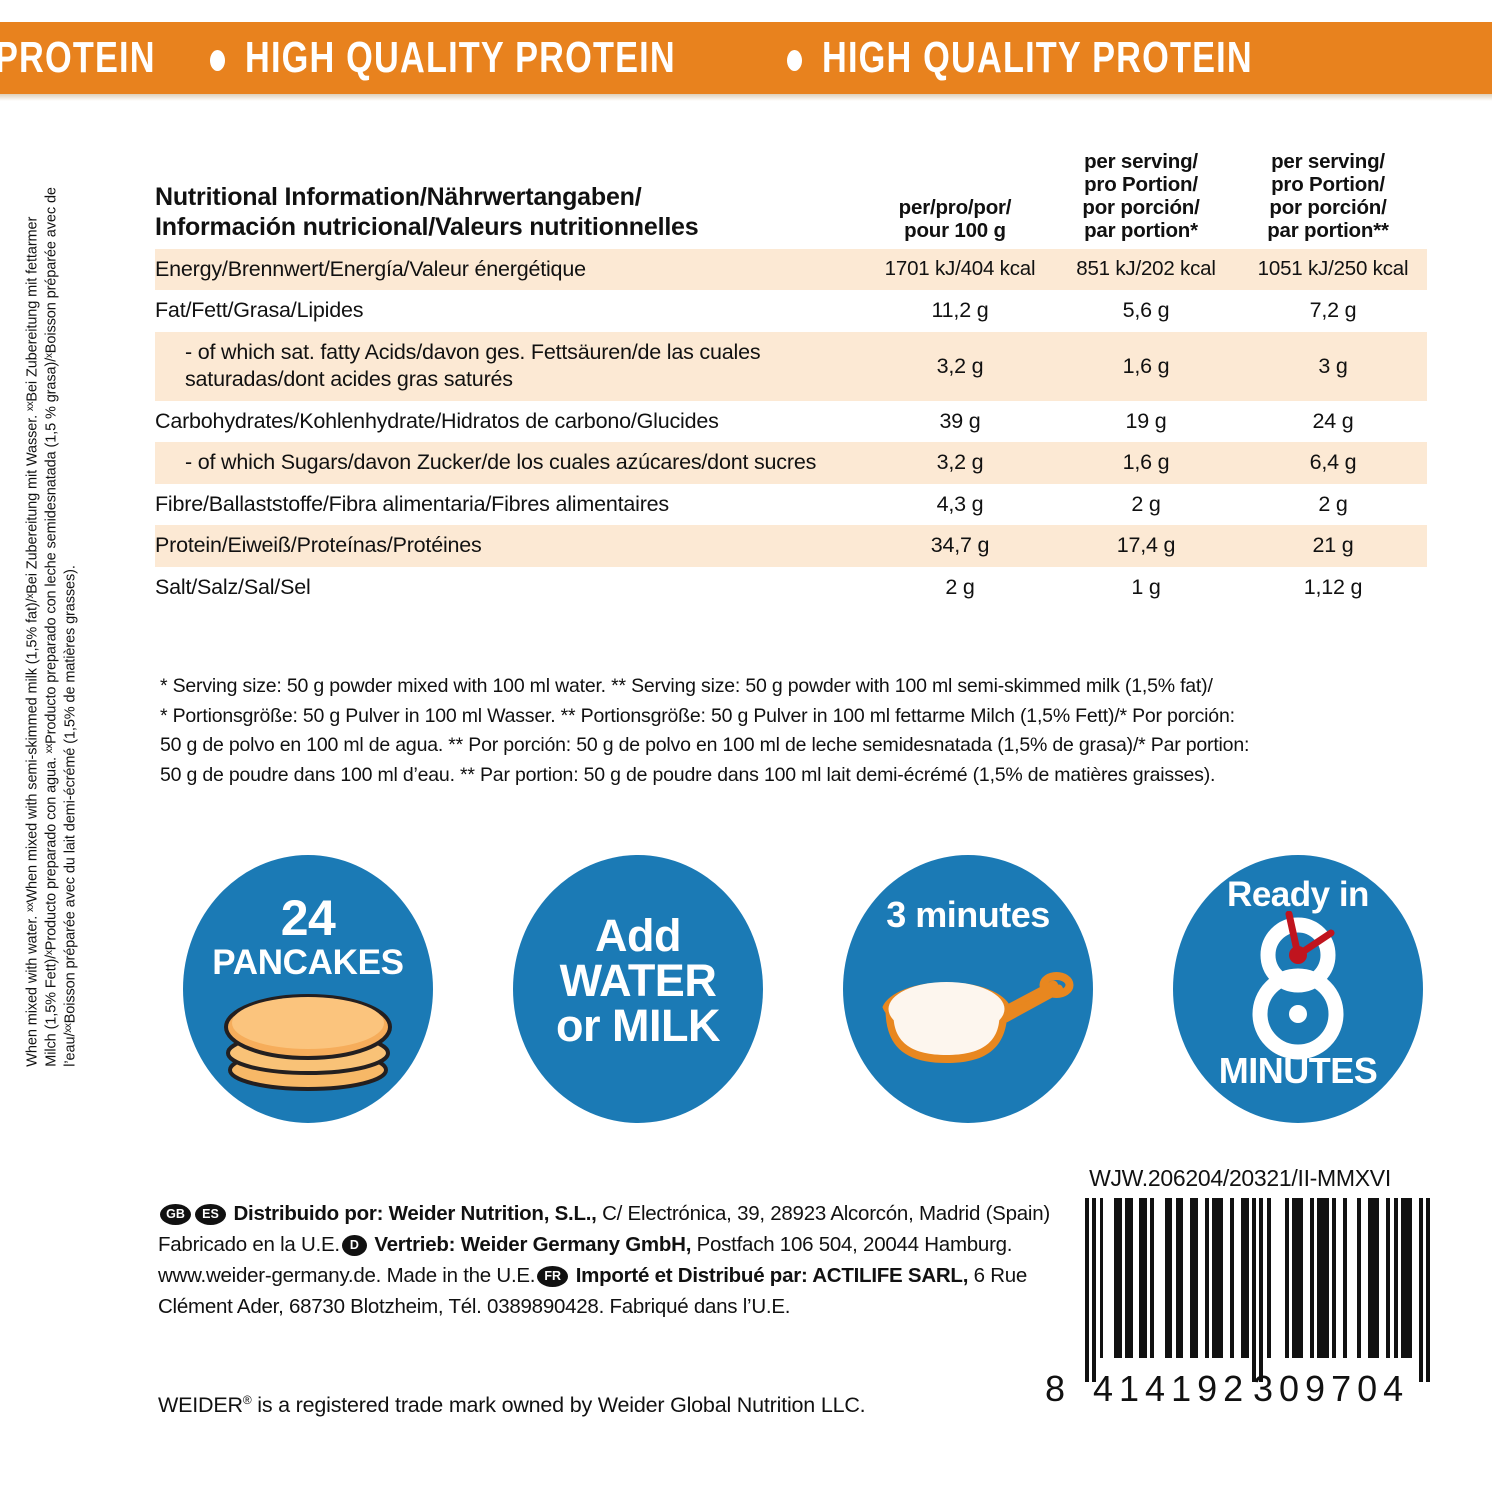 This screenshot has height=1500, width=1492. What do you see at coordinates (1333, 546) in the screenshot?
I see `nutrient-value-serving-milk: 21 g` at bounding box center [1333, 546].